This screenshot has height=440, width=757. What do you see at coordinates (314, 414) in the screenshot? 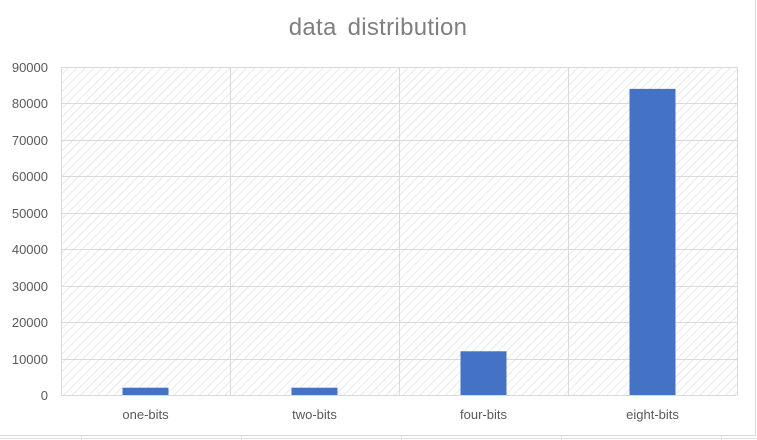
I see `x-tick-label: two-bits` at bounding box center [314, 414].